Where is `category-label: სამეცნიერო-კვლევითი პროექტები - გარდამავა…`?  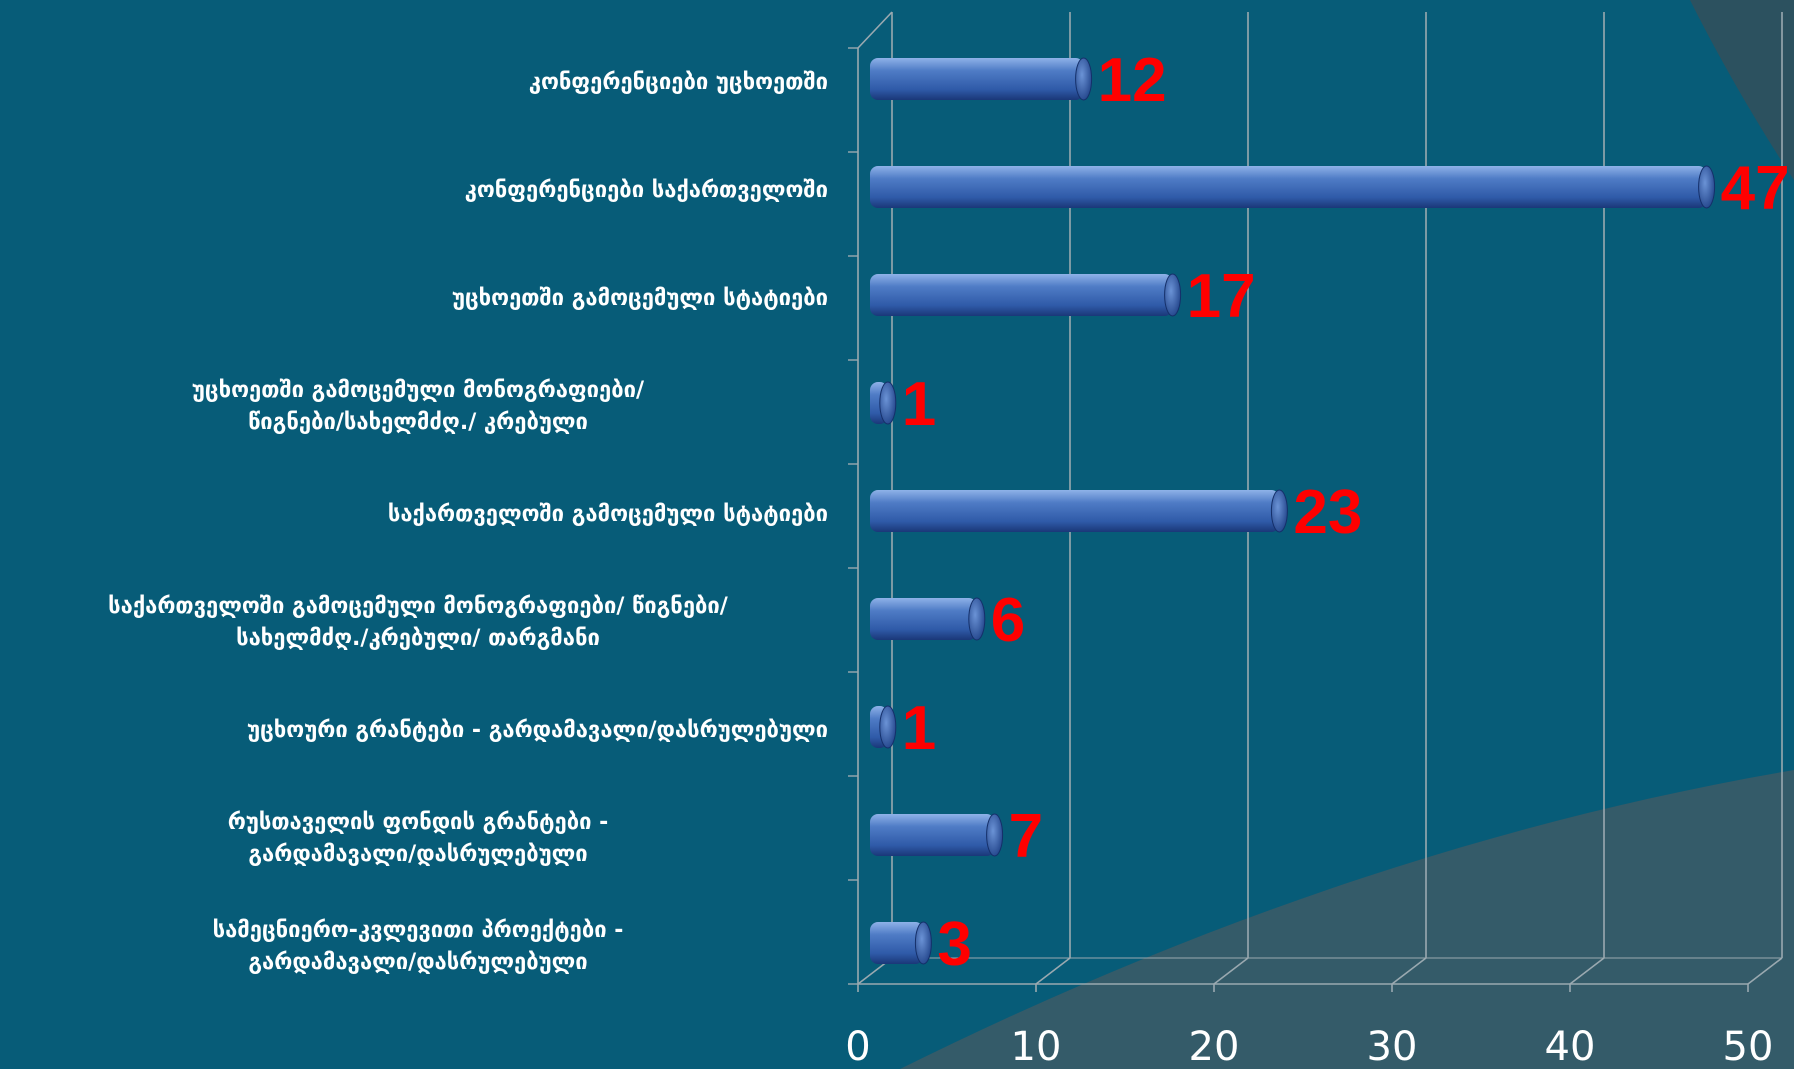 category-label: სამეცნიერო-კვლევითი პროექტები - გარდამავა… is located at coordinates (418, 947).